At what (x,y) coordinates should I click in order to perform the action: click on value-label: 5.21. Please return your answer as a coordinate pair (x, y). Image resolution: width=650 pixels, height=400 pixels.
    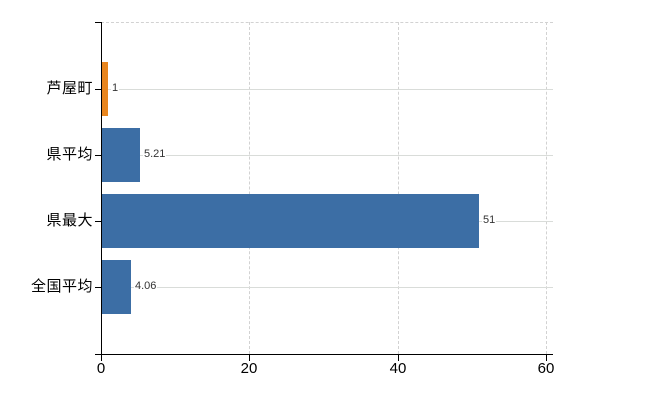
    Looking at the image, I should click on (155, 154).